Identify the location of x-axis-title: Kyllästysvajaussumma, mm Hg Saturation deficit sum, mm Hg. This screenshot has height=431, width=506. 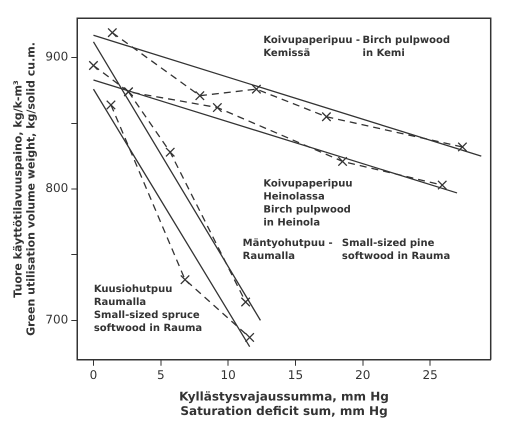
(284, 404).